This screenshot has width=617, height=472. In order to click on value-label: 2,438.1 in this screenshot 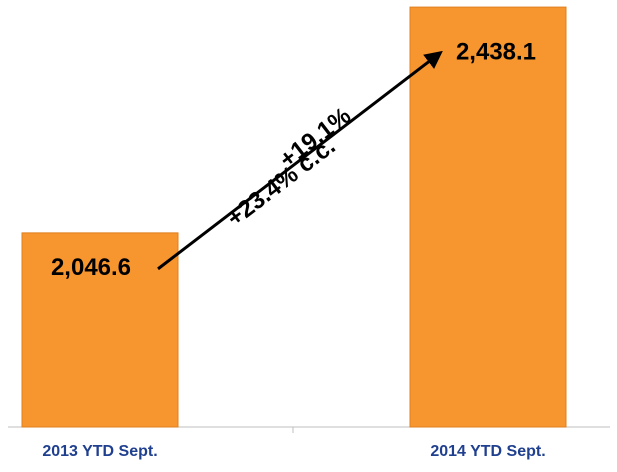, I will do `click(496, 51)`.